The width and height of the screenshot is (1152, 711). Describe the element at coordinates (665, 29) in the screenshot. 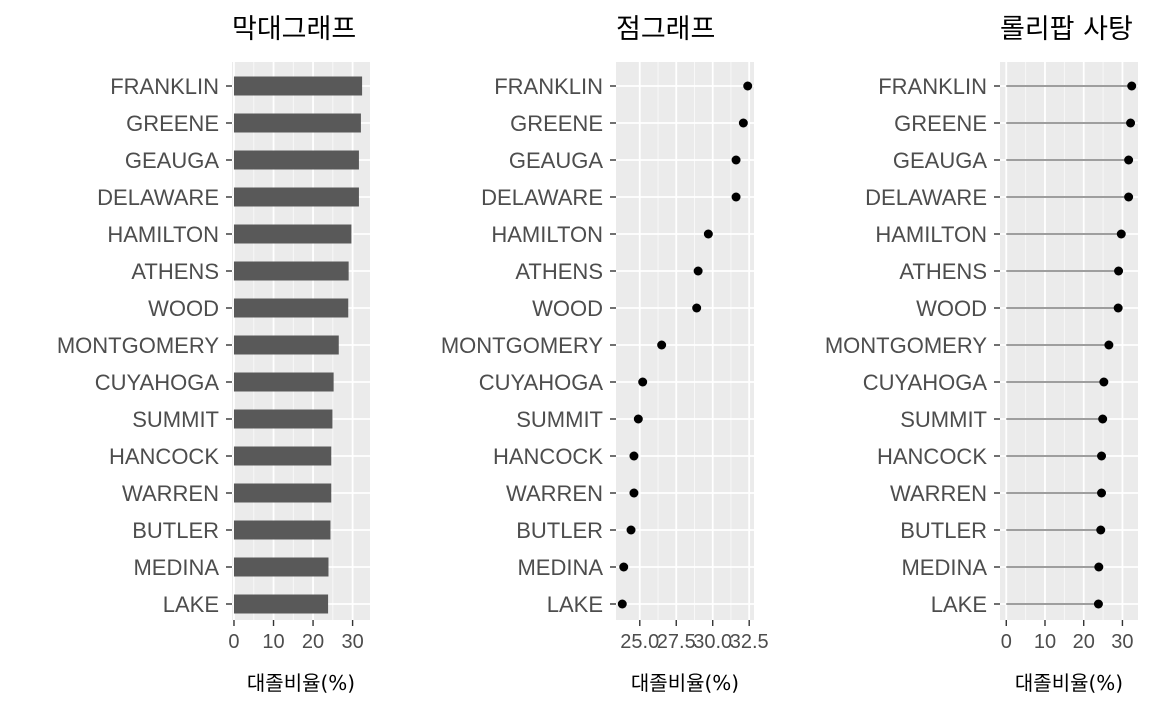

I see `panel-title: 점그래프` at that location.